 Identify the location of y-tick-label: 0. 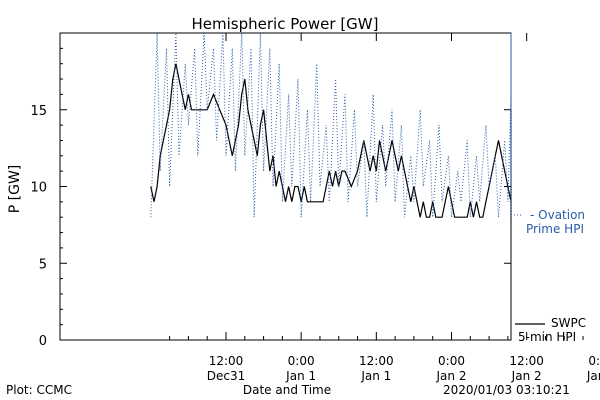
(43, 341).